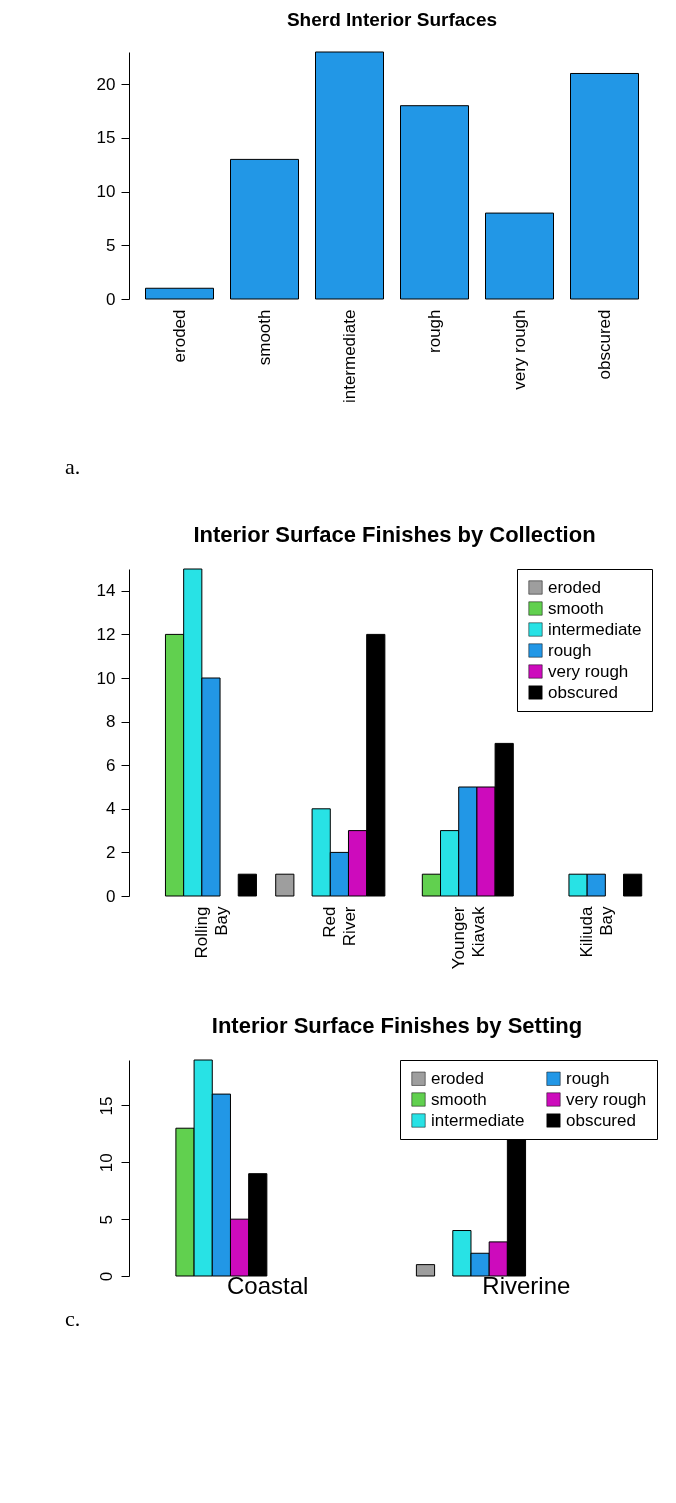 Image resolution: width=676 pixels, height=1503 pixels. Describe the element at coordinates (106, 634) in the screenshot. I see `y-tick-label: 12` at that location.